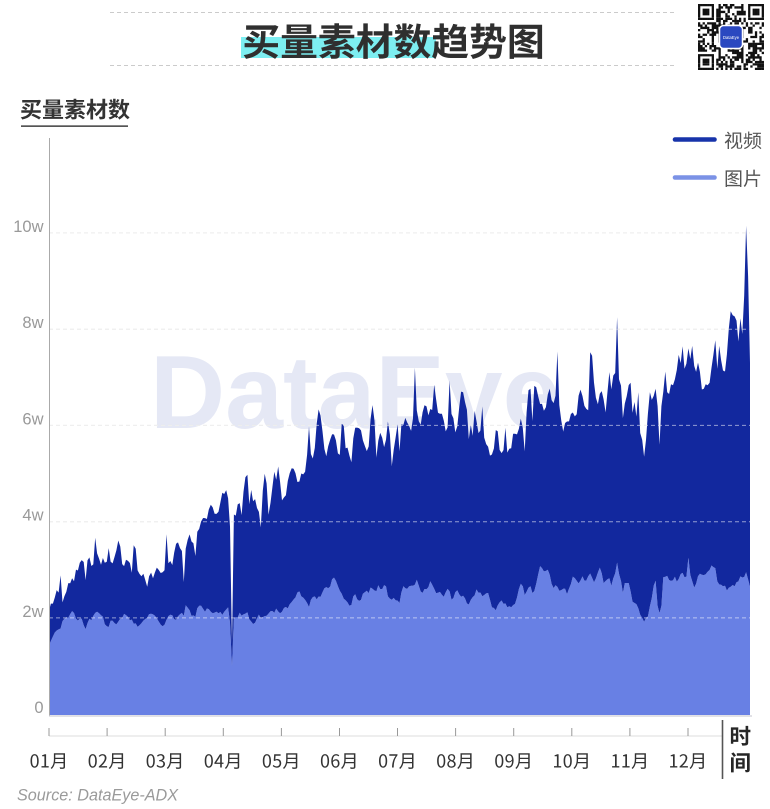 The image size is (770, 809). What do you see at coordinates (32, 612) in the screenshot?
I see `svg-text: 2w` at bounding box center [32, 612].